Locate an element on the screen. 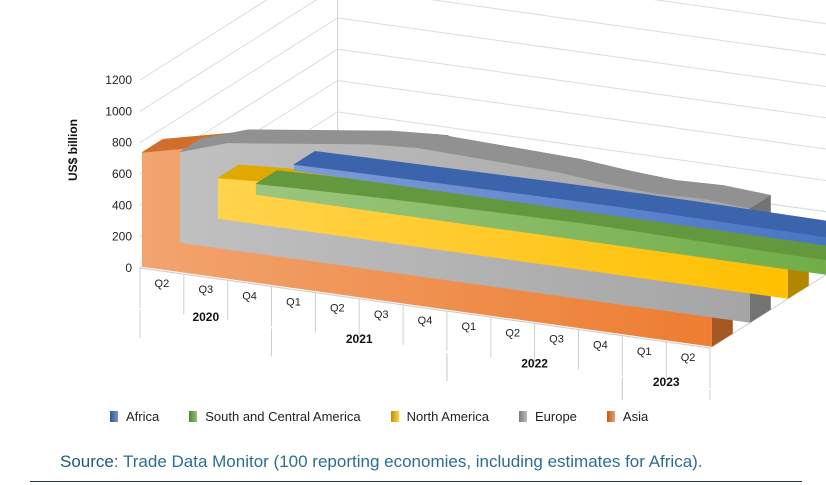 Image resolution: width=826 pixels, height=485 pixels. y-tick-label: 600 is located at coordinates (122, 174).